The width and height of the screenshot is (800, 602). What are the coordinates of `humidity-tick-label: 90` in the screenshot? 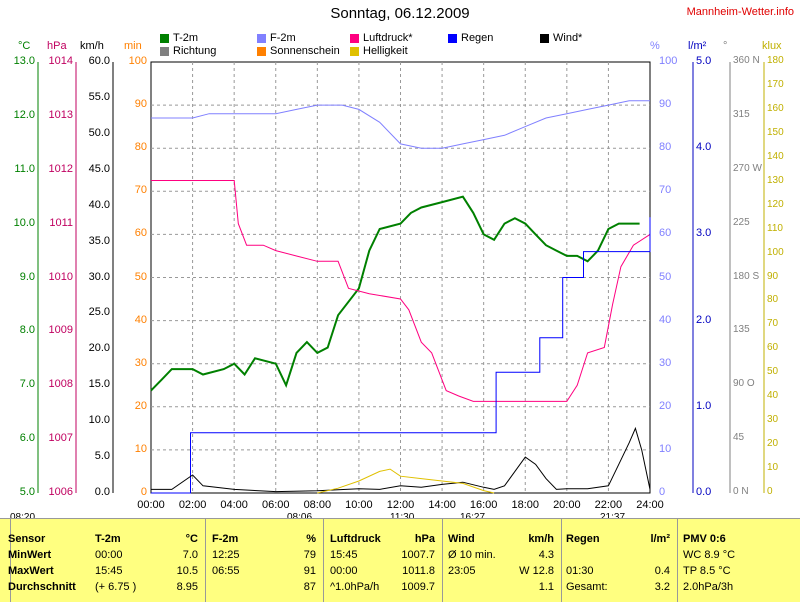 It's located at (665, 104).